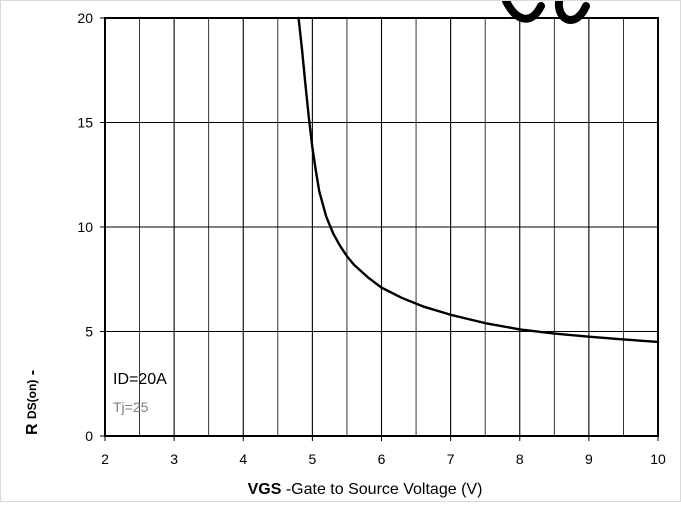  What do you see at coordinates (85, 227) in the screenshot?
I see `y-tick-label: 10` at bounding box center [85, 227].